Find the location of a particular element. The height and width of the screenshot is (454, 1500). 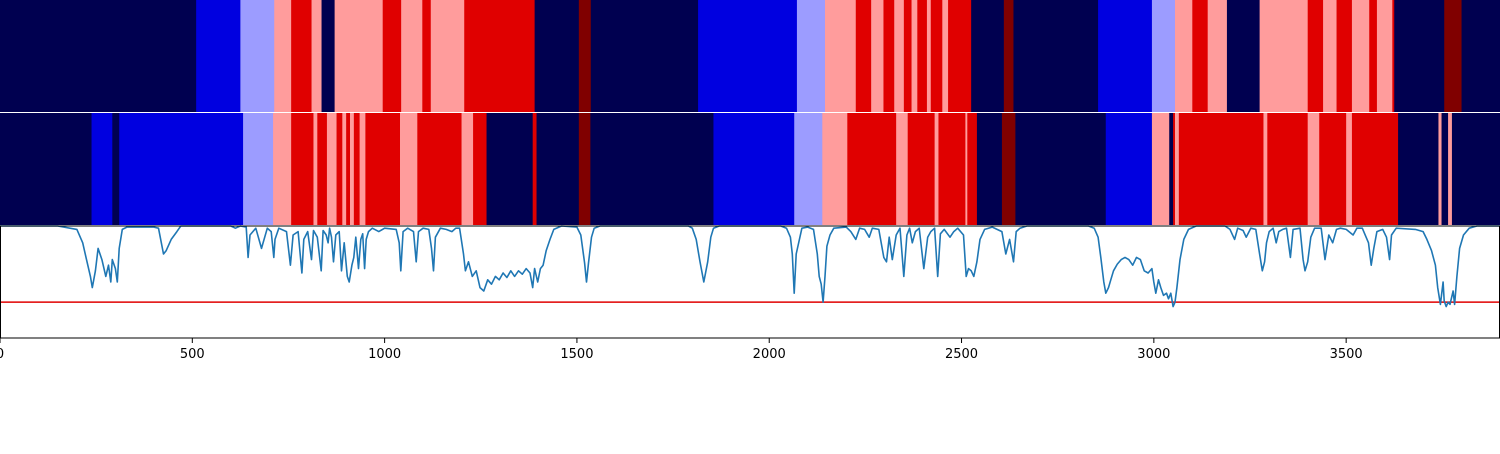

x-tick-label: 2500 is located at coordinates (961, 354).